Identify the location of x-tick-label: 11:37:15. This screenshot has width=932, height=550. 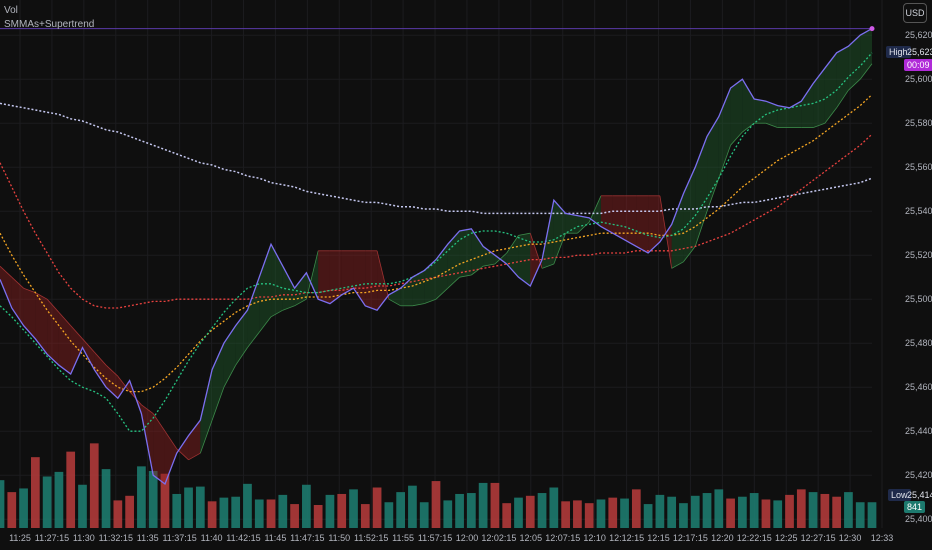
(179, 538).